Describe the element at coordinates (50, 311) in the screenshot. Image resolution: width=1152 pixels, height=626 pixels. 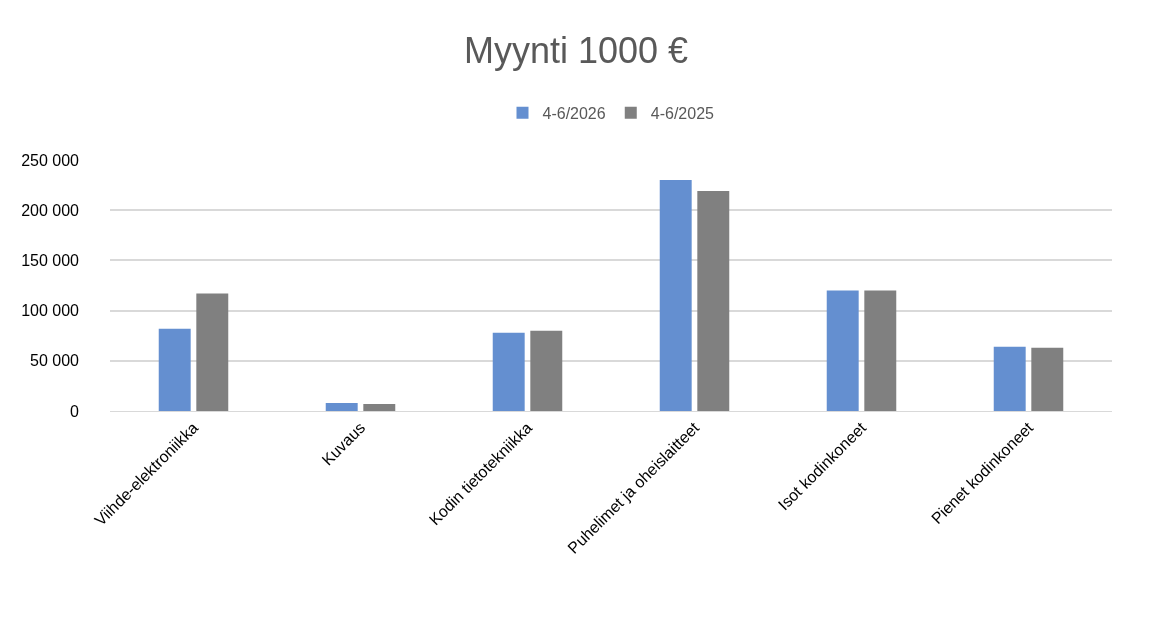
I see `y-tick-label: 100 000` at that location.